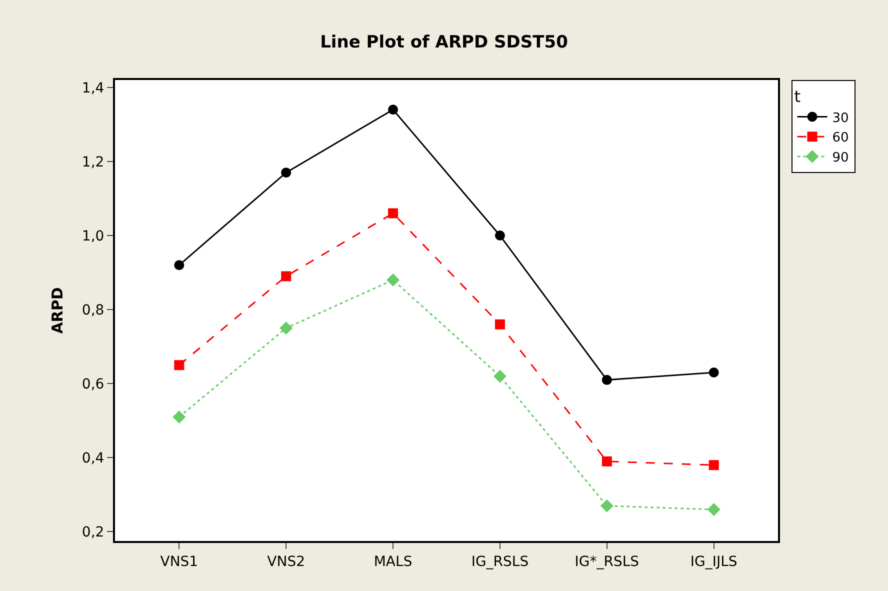 This screenshot has height=591, width=888. I want to click on x-tick-label: IG_RSLS, so click(500, 562).